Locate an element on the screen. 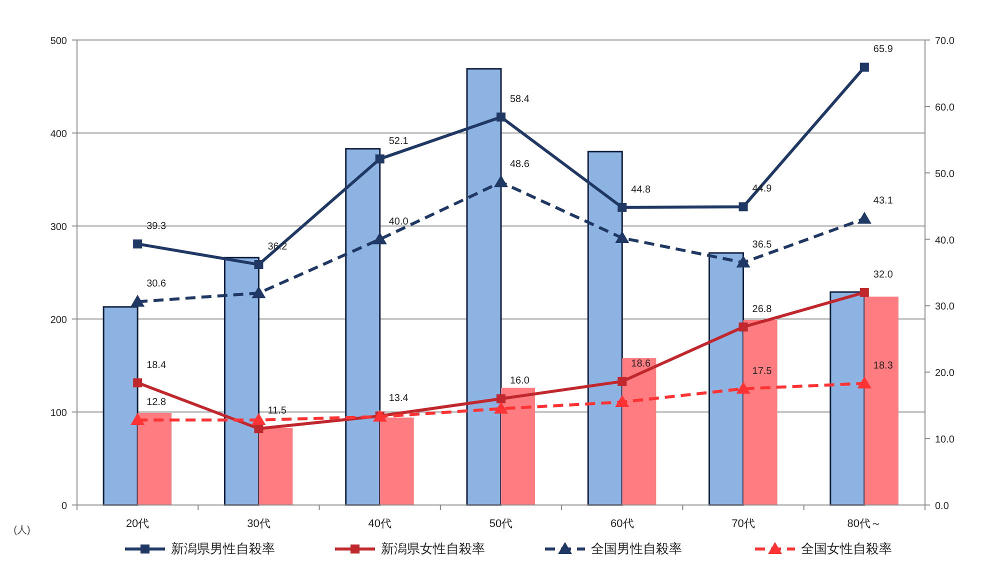 The height and width of the screenshot is (568, 986). data-label: 17.5 is located at coordinates (762, 371).